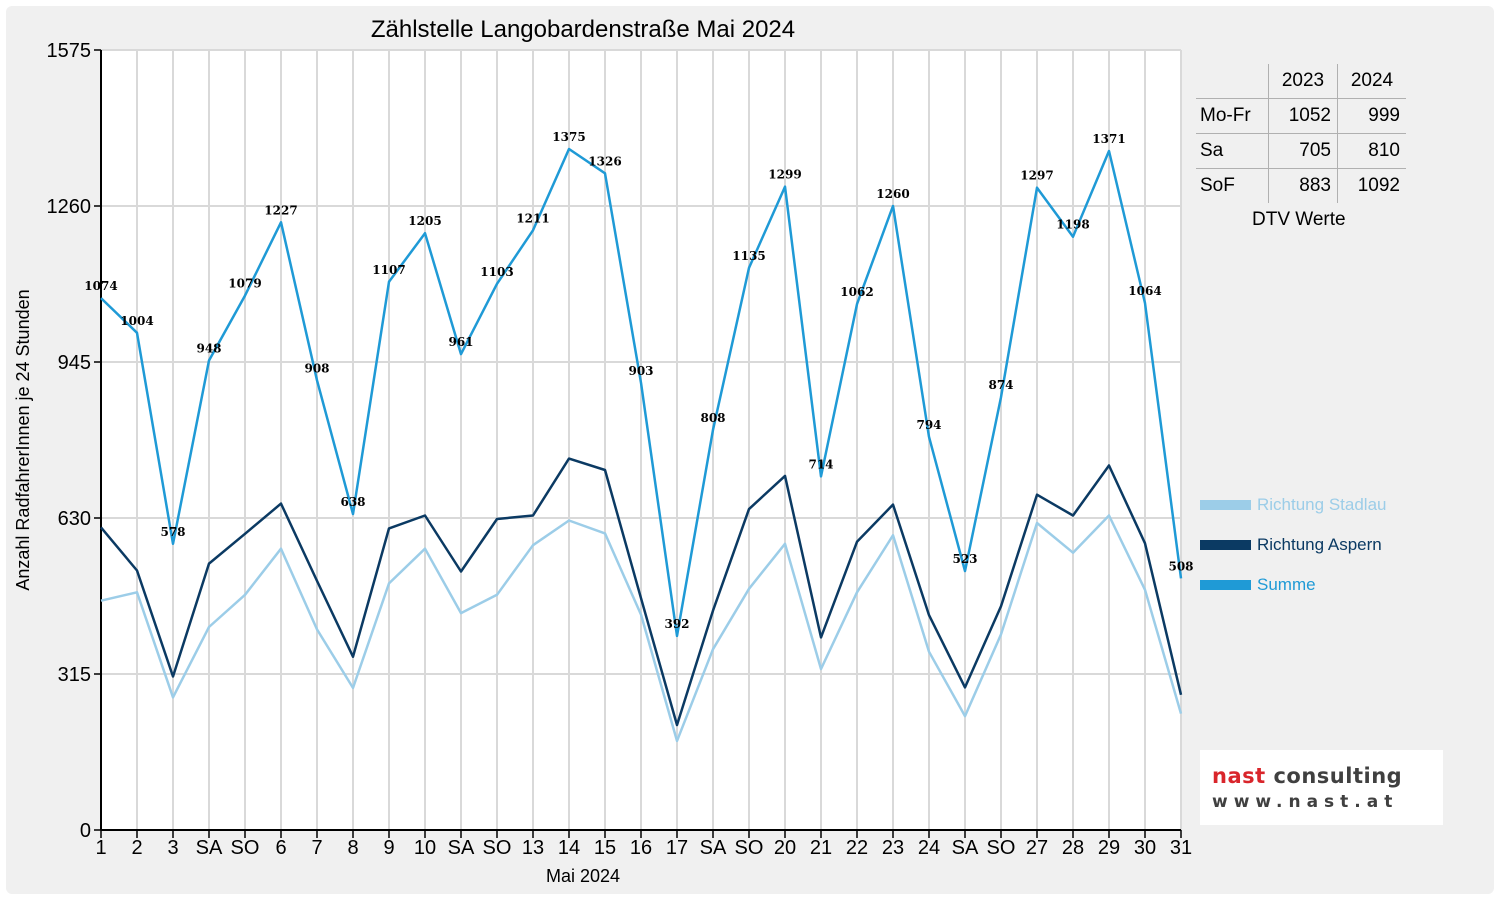 The height and width of the screenshot is (900, 1500). What do you see at coordinates (1072, 225) in the screenshot?
I see `data-label: 1198` at bounding box center [1072, 225].